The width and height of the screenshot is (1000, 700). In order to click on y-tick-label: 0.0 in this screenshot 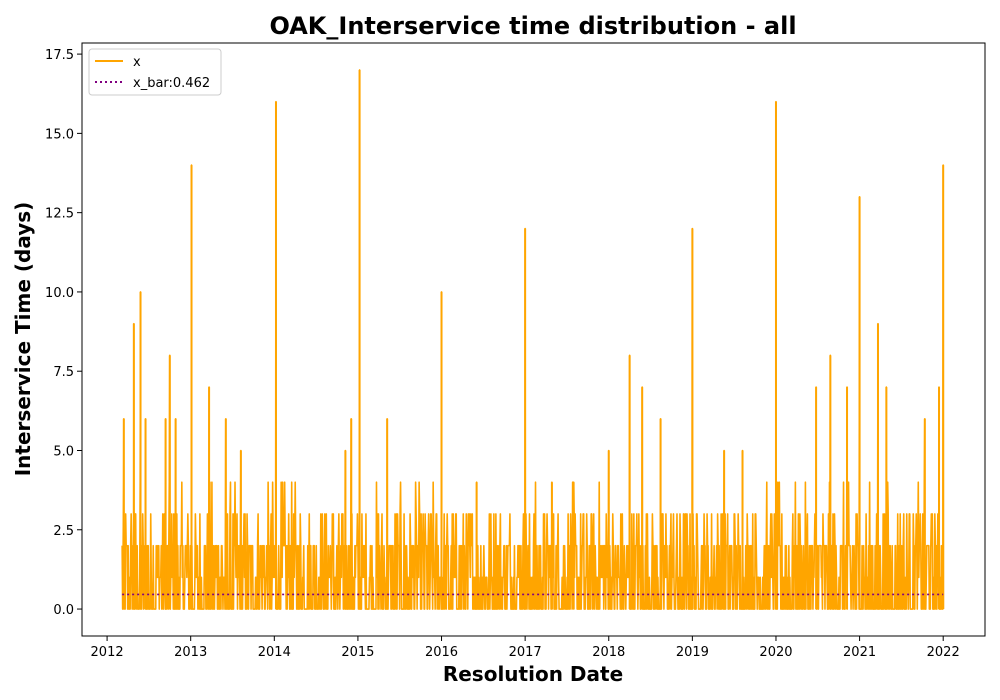, I will do `click(63, 610)`.